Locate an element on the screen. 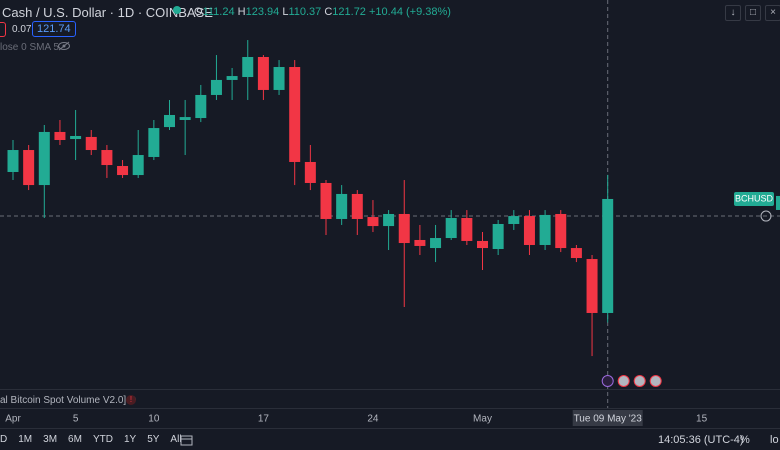 The height and width of the screenshot is (450, 780). x-tick-label: 17 is located at coordinates (264, 419).